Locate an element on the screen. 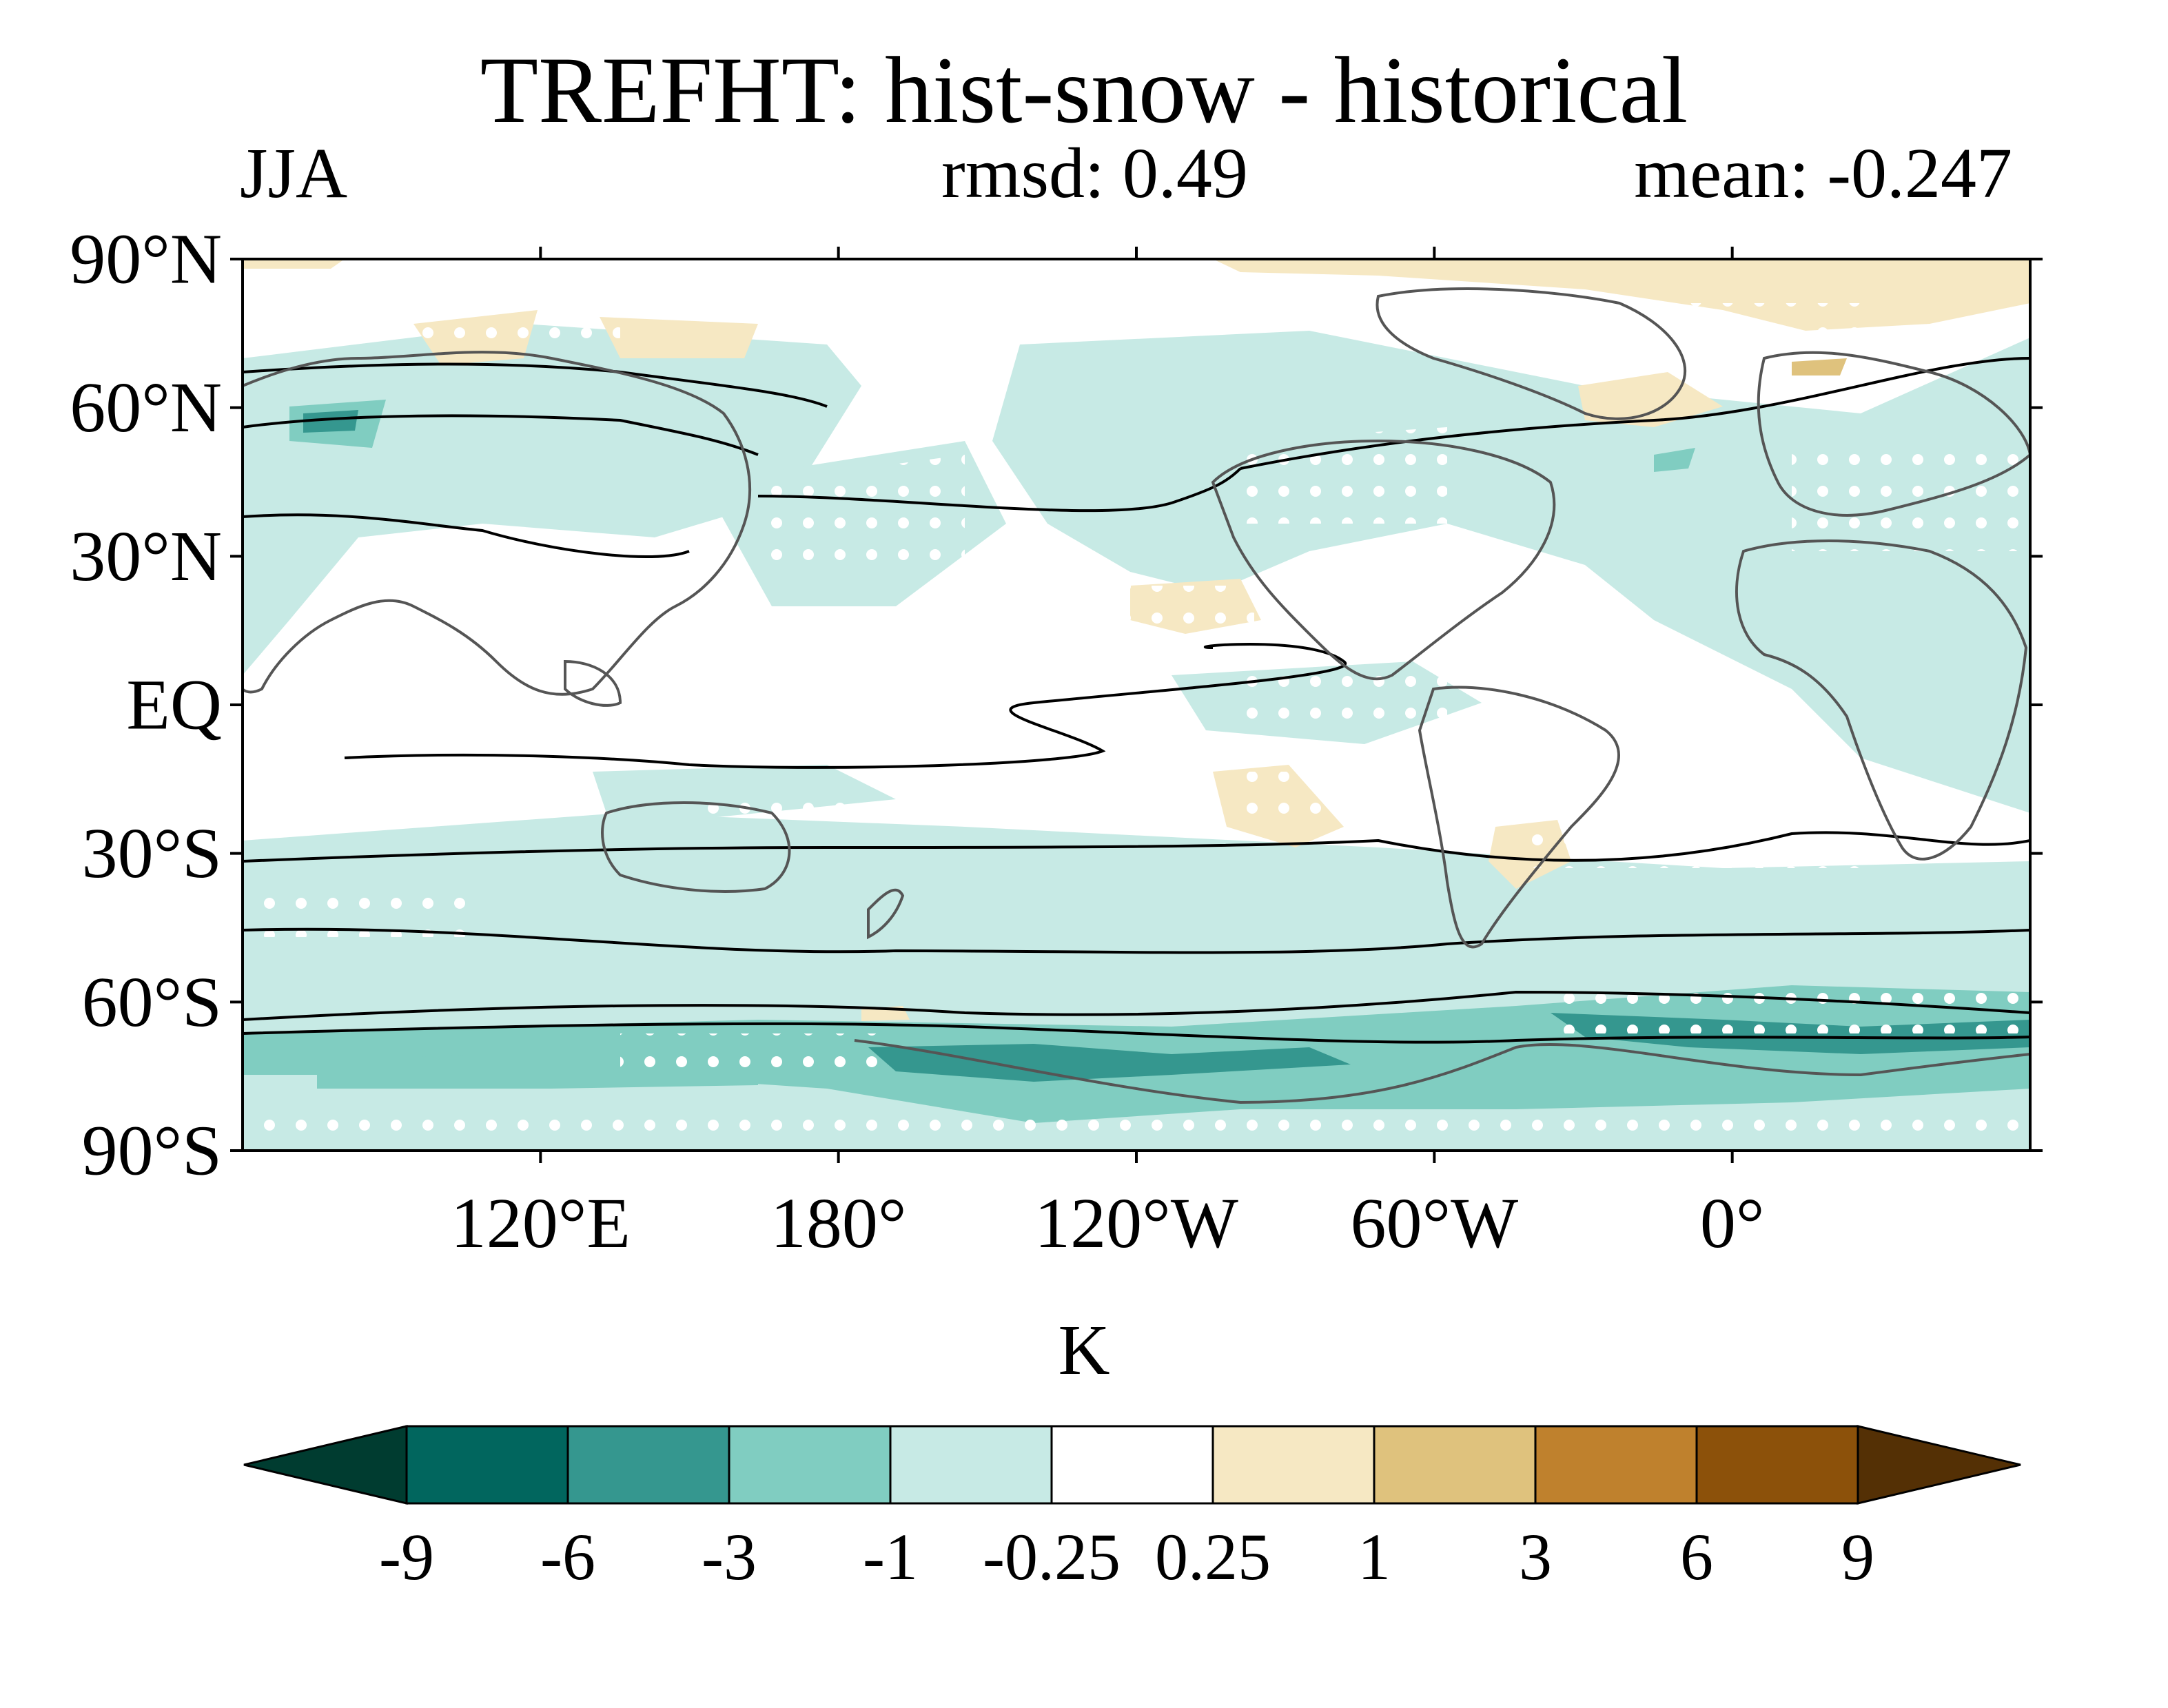 The height and width of the screenshot is (1708, 2168). colorbar-tick-label: 3 is located at coordinates (1535, 1557).